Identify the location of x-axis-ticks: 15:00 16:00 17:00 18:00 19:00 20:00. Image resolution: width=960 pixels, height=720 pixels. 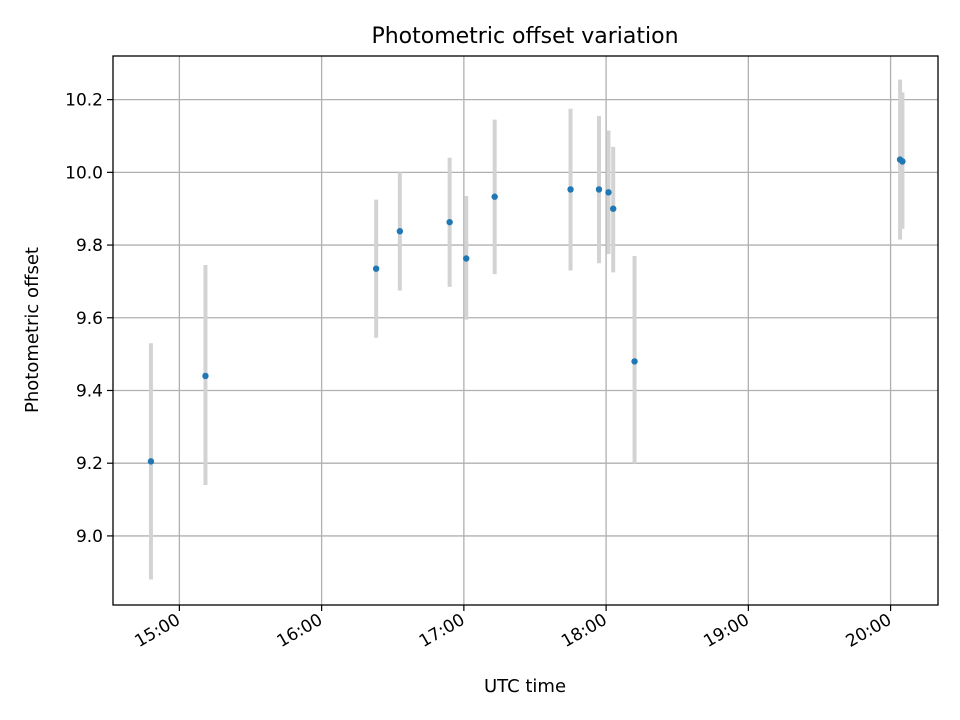
(513, 628).